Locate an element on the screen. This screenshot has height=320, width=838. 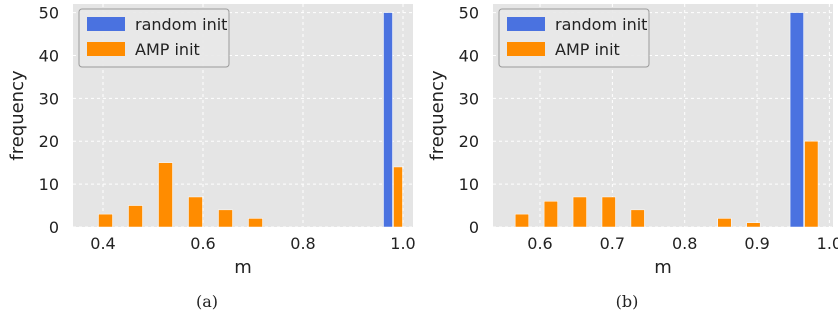
x-tick-label: 0.9 is located at coordinates (756, 243).